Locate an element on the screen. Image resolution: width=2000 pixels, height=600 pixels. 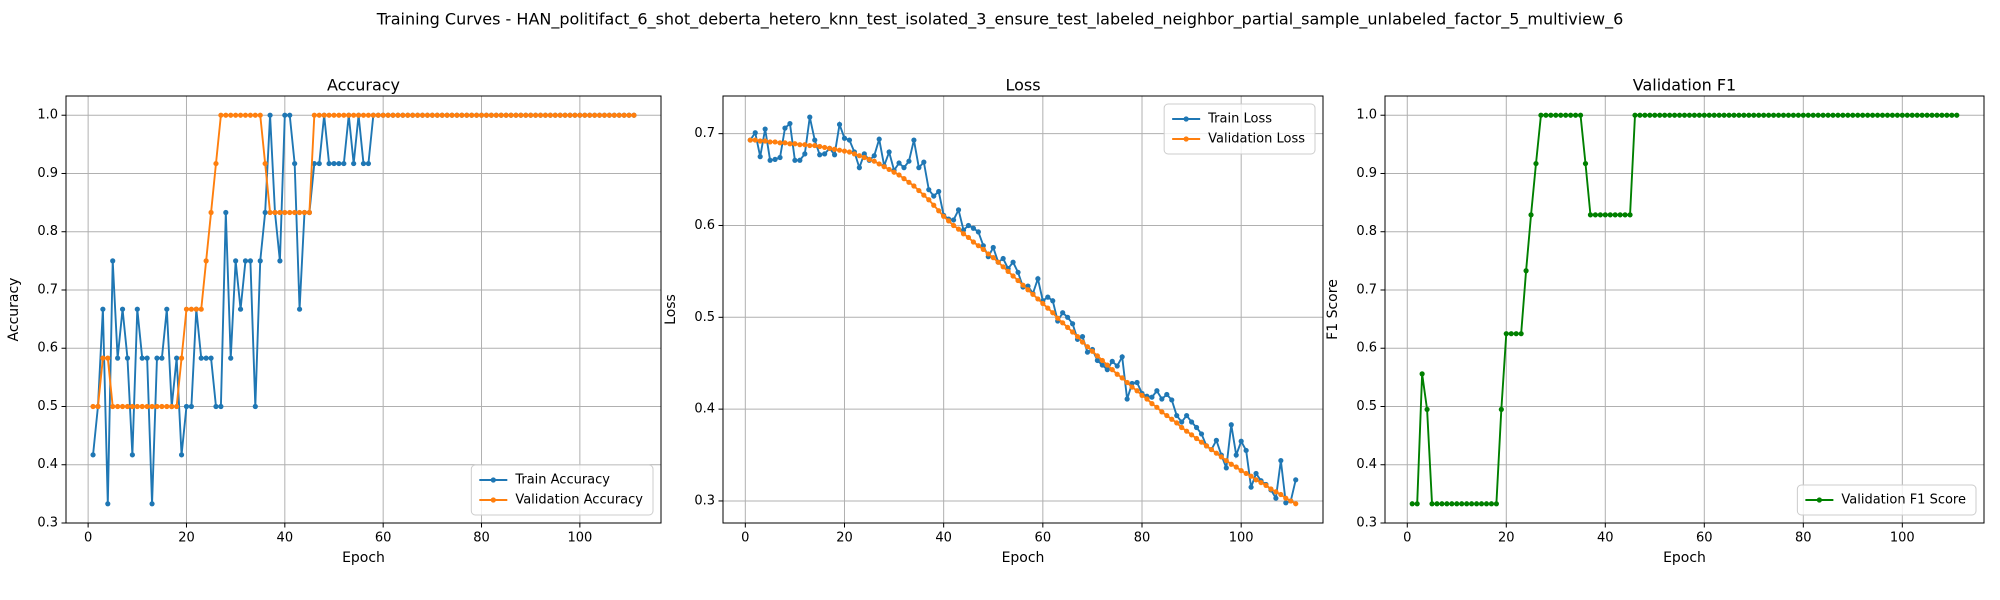
y-tick-label: 1.0 is located at coordinates (1366, 115).